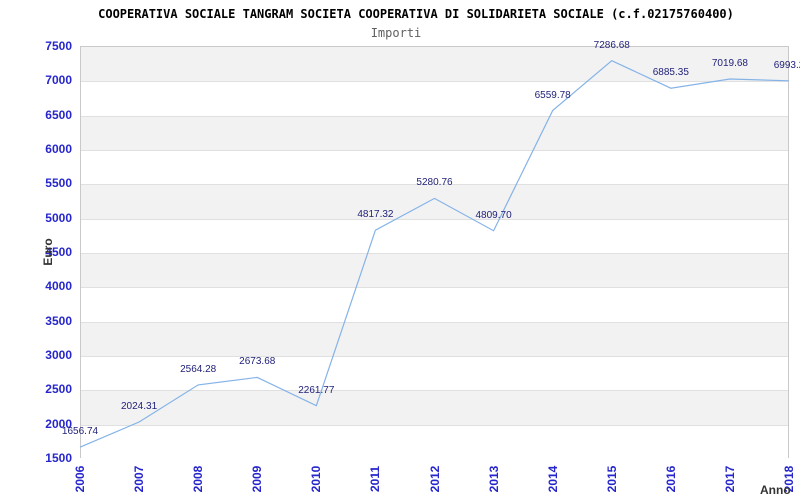 The height and width of the screenshot is (500, 800). Describe the element at coordinates (198, 369) in the screenshot. I see `data-point-label: 2564.28` at that location.